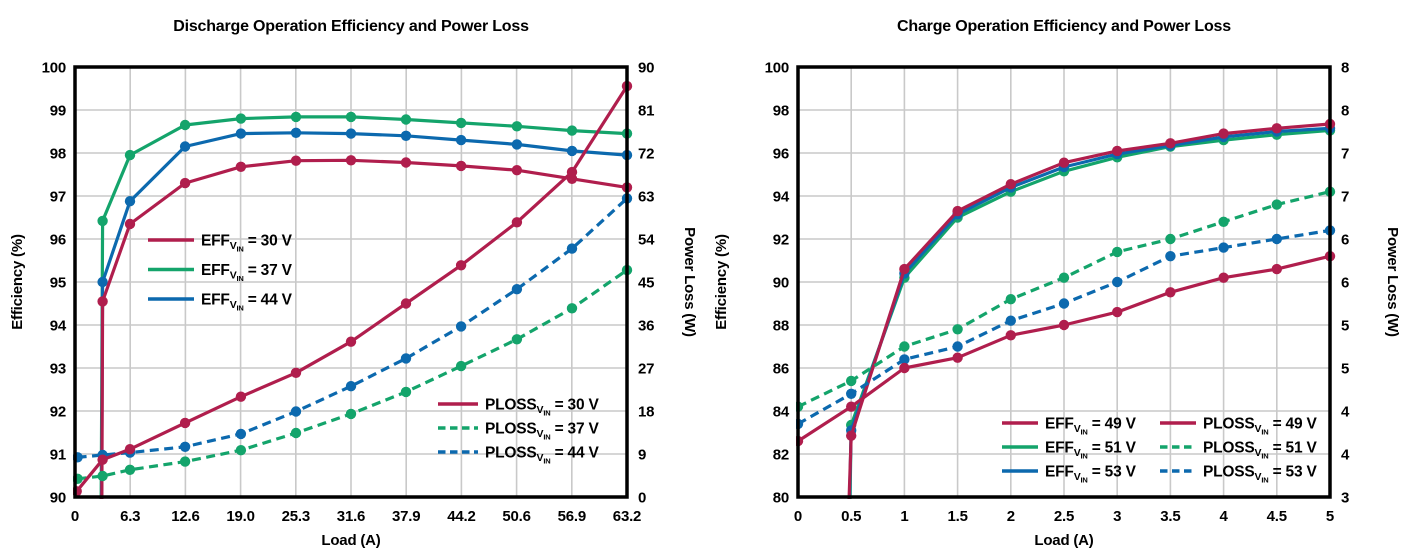 Image resolution: width=1408 pixels, height=555 pixels. I want to click on yaxis-right-tick-label: 8, so click(1345, 68).